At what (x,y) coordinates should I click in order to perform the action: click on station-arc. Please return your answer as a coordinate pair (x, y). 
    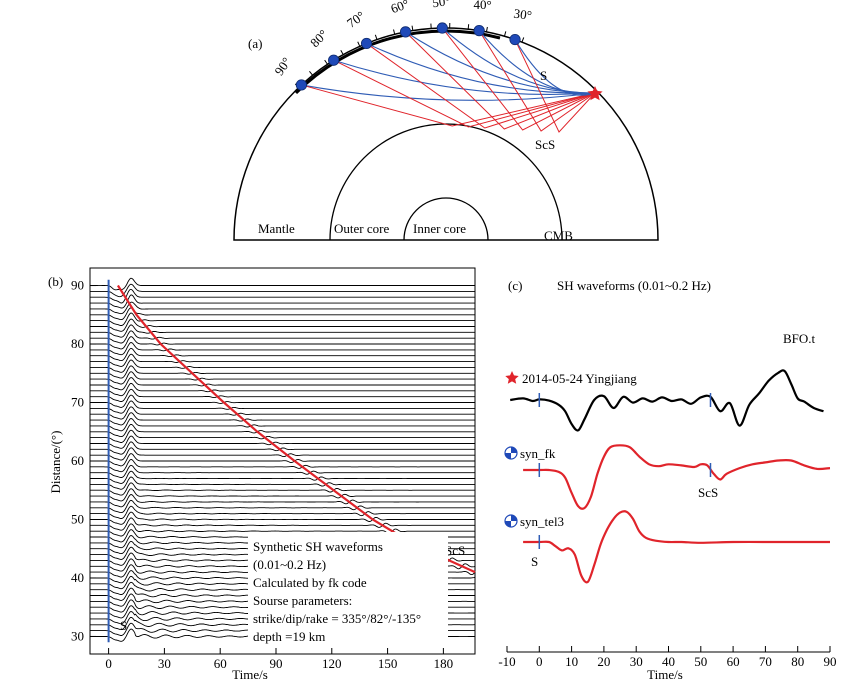
    Looking at the image, I should click on (397, 62).